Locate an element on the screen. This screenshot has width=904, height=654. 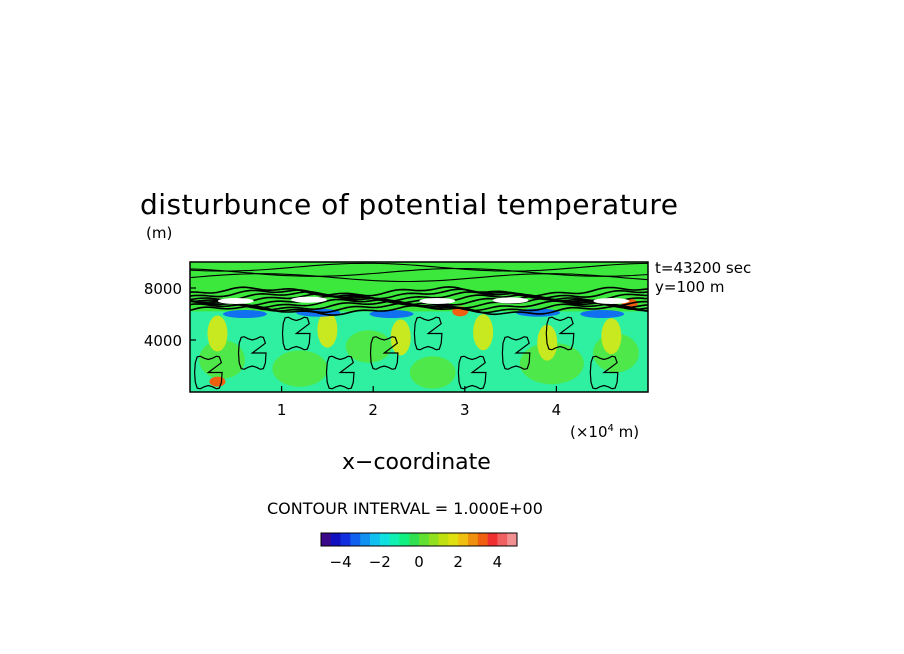
y-axis-ticks: 4000 8000 is located at coordinates (170, 315).